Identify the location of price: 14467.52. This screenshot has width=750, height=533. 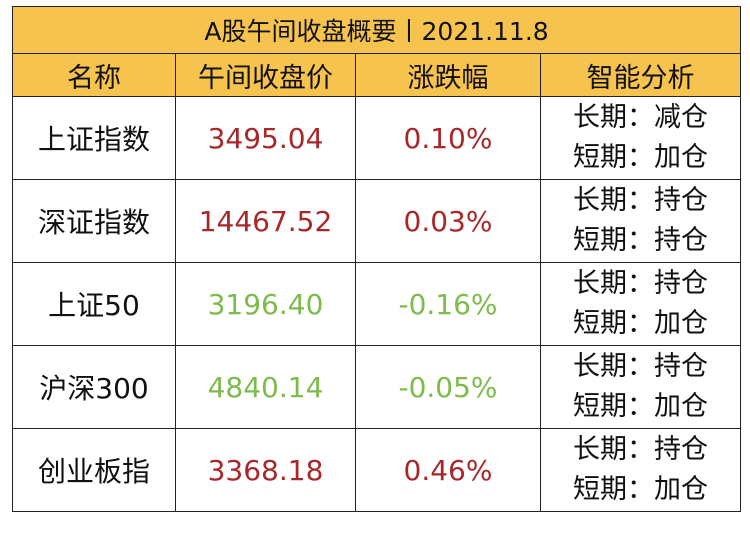
(265, 221).